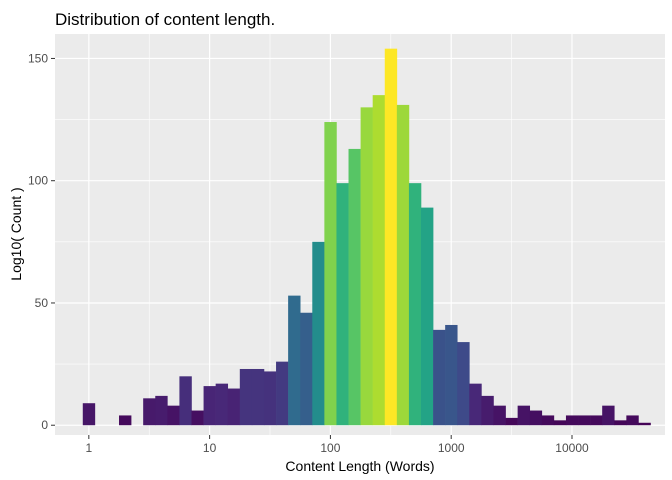  I want to click on y-axis-title: Log10( Count ), so click(16, 233).